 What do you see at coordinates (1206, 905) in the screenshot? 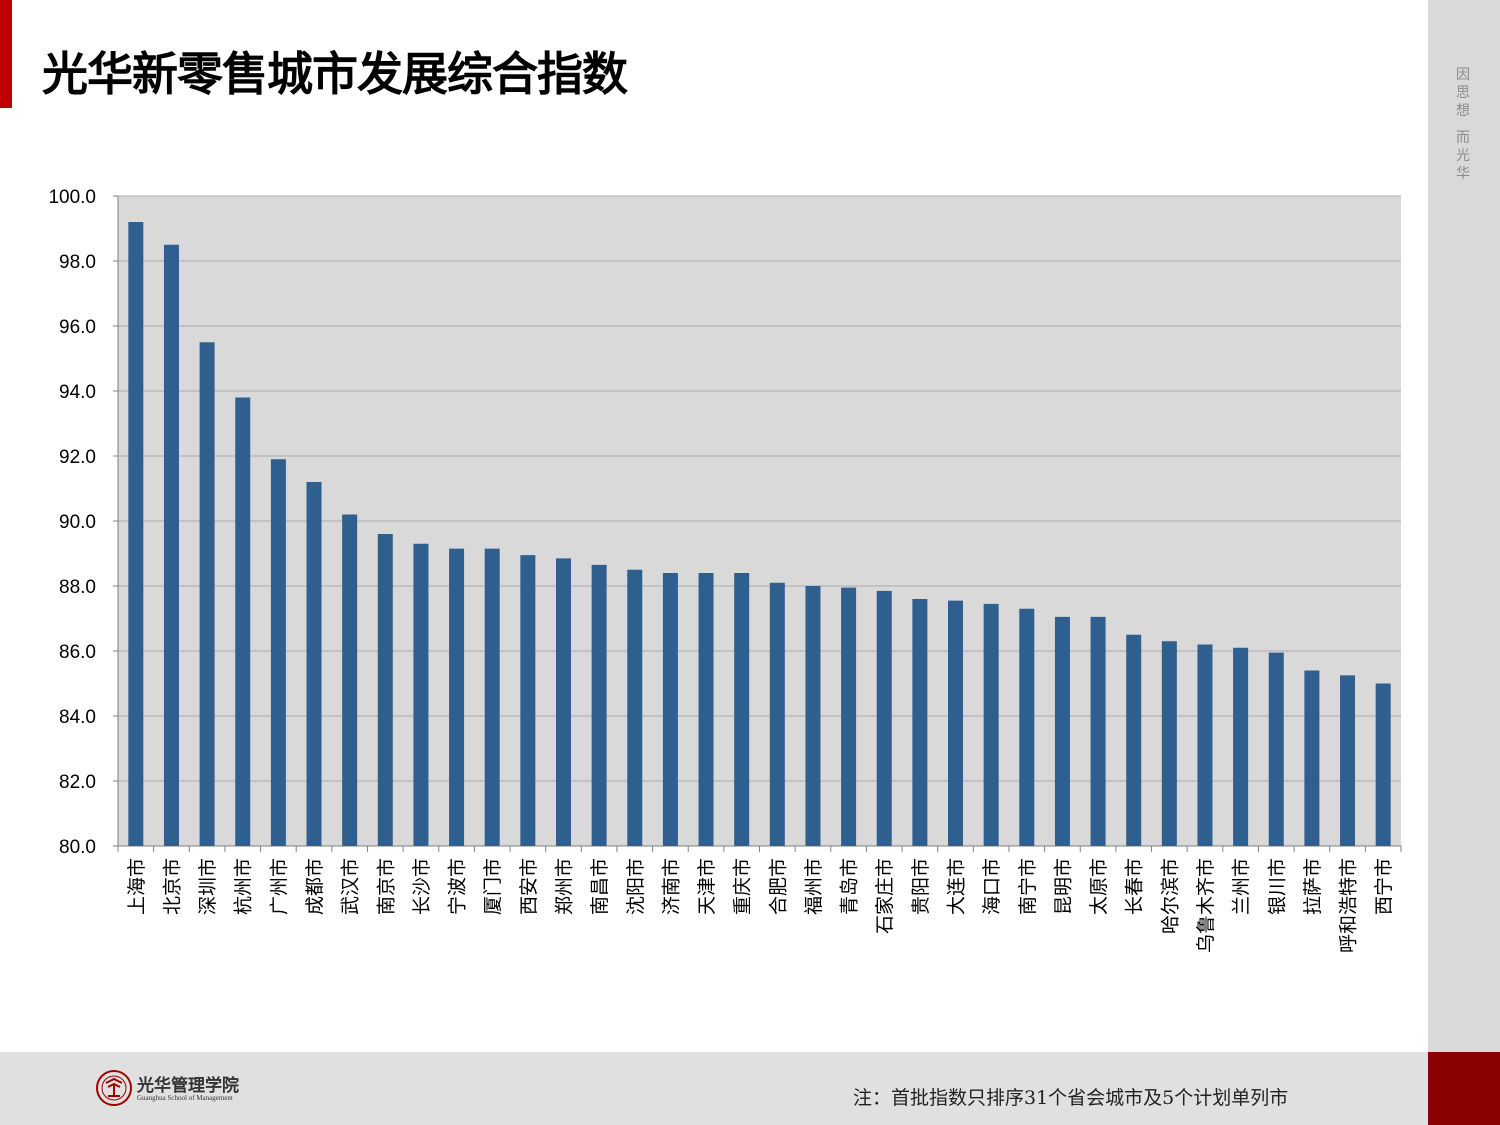
I see `x-tick-label: 乌鲁木齐市` at bounding box center [1206, 905].